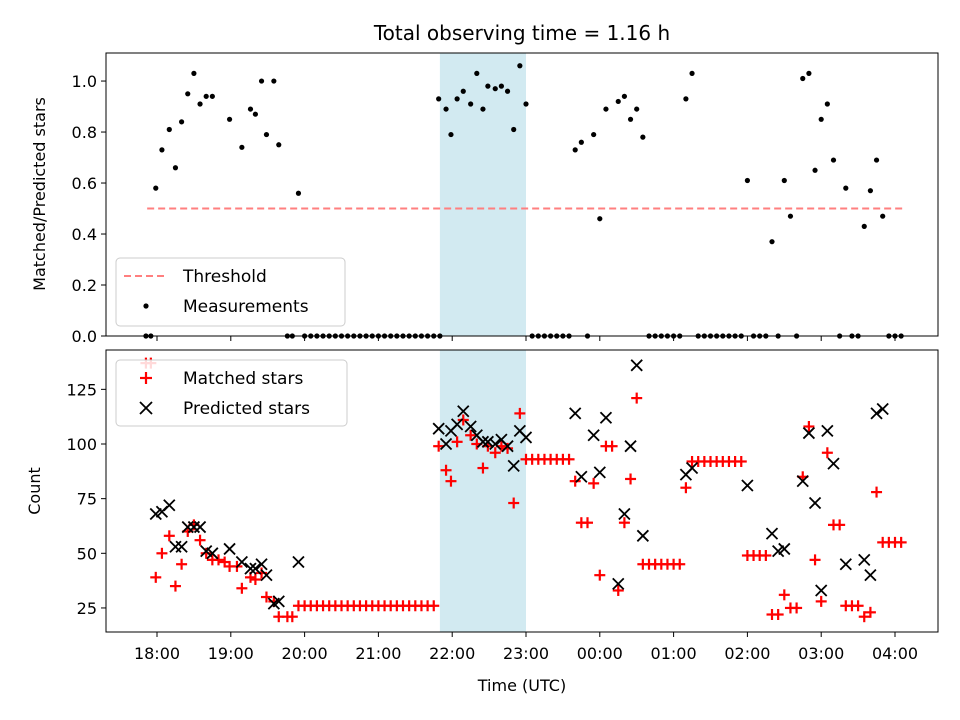 This screenshot has height=720, width=960. I want to click on y-tick-label: 0.6, so click(84, 183).